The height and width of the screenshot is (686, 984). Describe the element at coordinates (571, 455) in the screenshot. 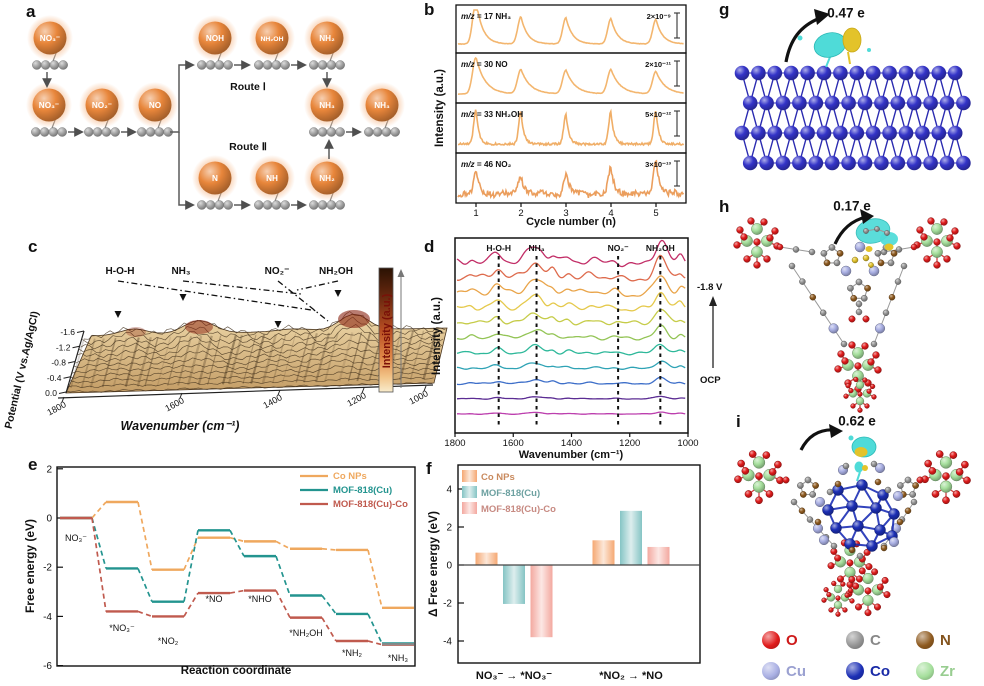

I see `panel-d-xlabel: Wavenumber (cm⁻¹)` at that location.